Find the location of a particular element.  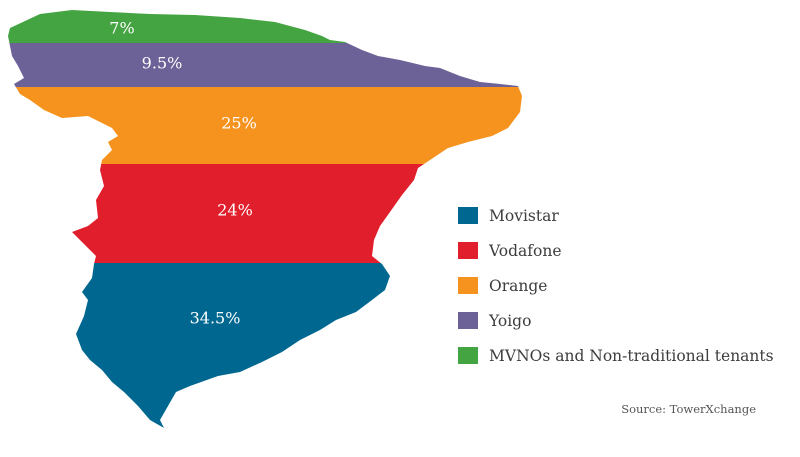

legend-label-yoigo: Yoigo is located at coordinates (510, 320).